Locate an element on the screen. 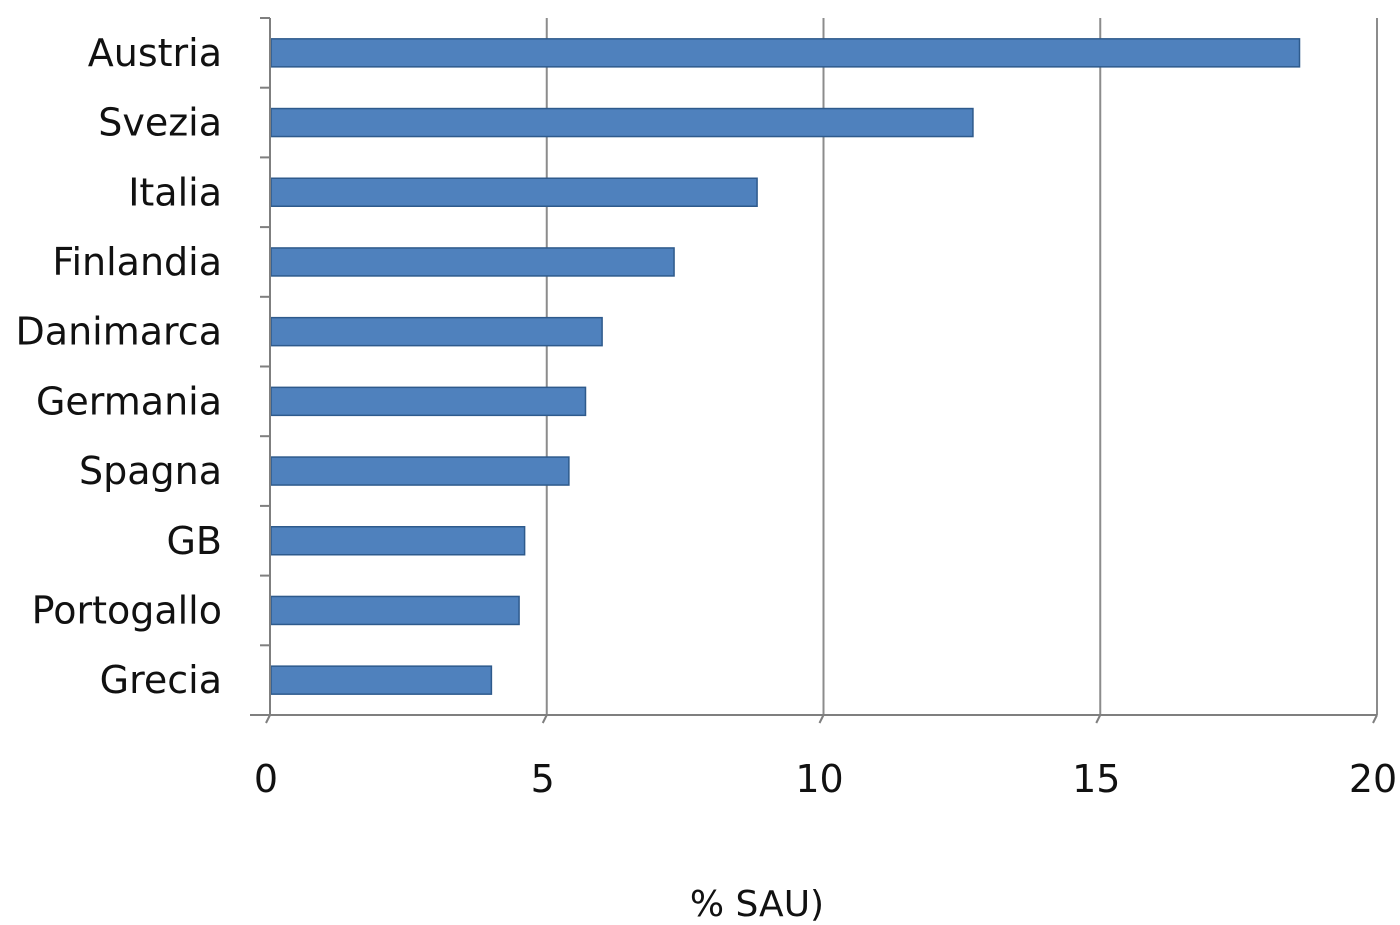 This screenshot has width=1400, height=925. category-label: Svezia is located at coordinates (160, 123).